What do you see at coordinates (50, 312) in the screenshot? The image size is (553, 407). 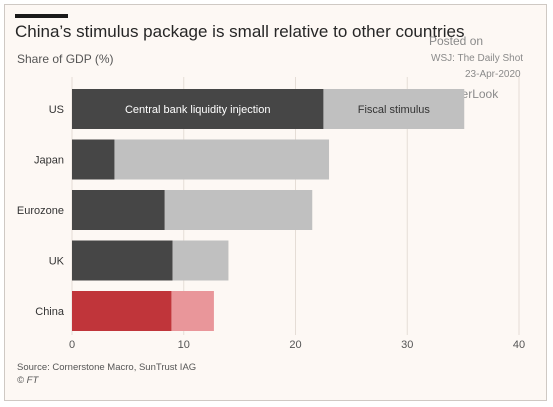 I see `category-label-china: China` at bounding box center [50, 312].